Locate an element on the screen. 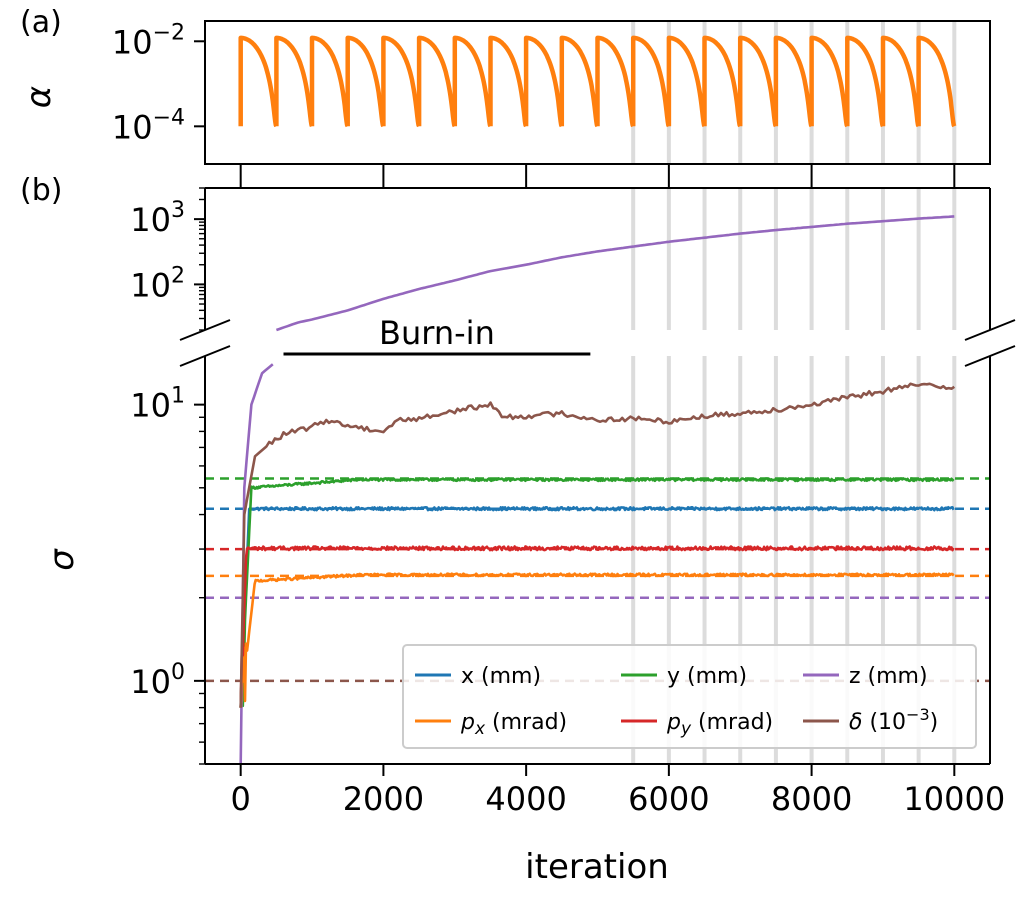 This screenshot has height=900, width=1020. panel-a-frame is located at coordinates (597, 92).